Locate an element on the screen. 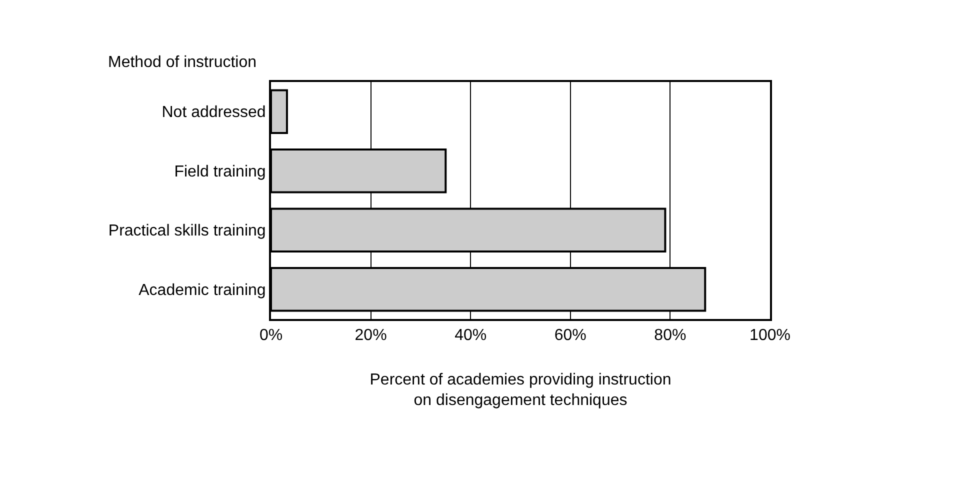 Image resolution: width=953 pixels, height=489 pixels. x-axis-title: Percent of academies providing instruction on disengagement techniques is located at coordinates (521, 390).